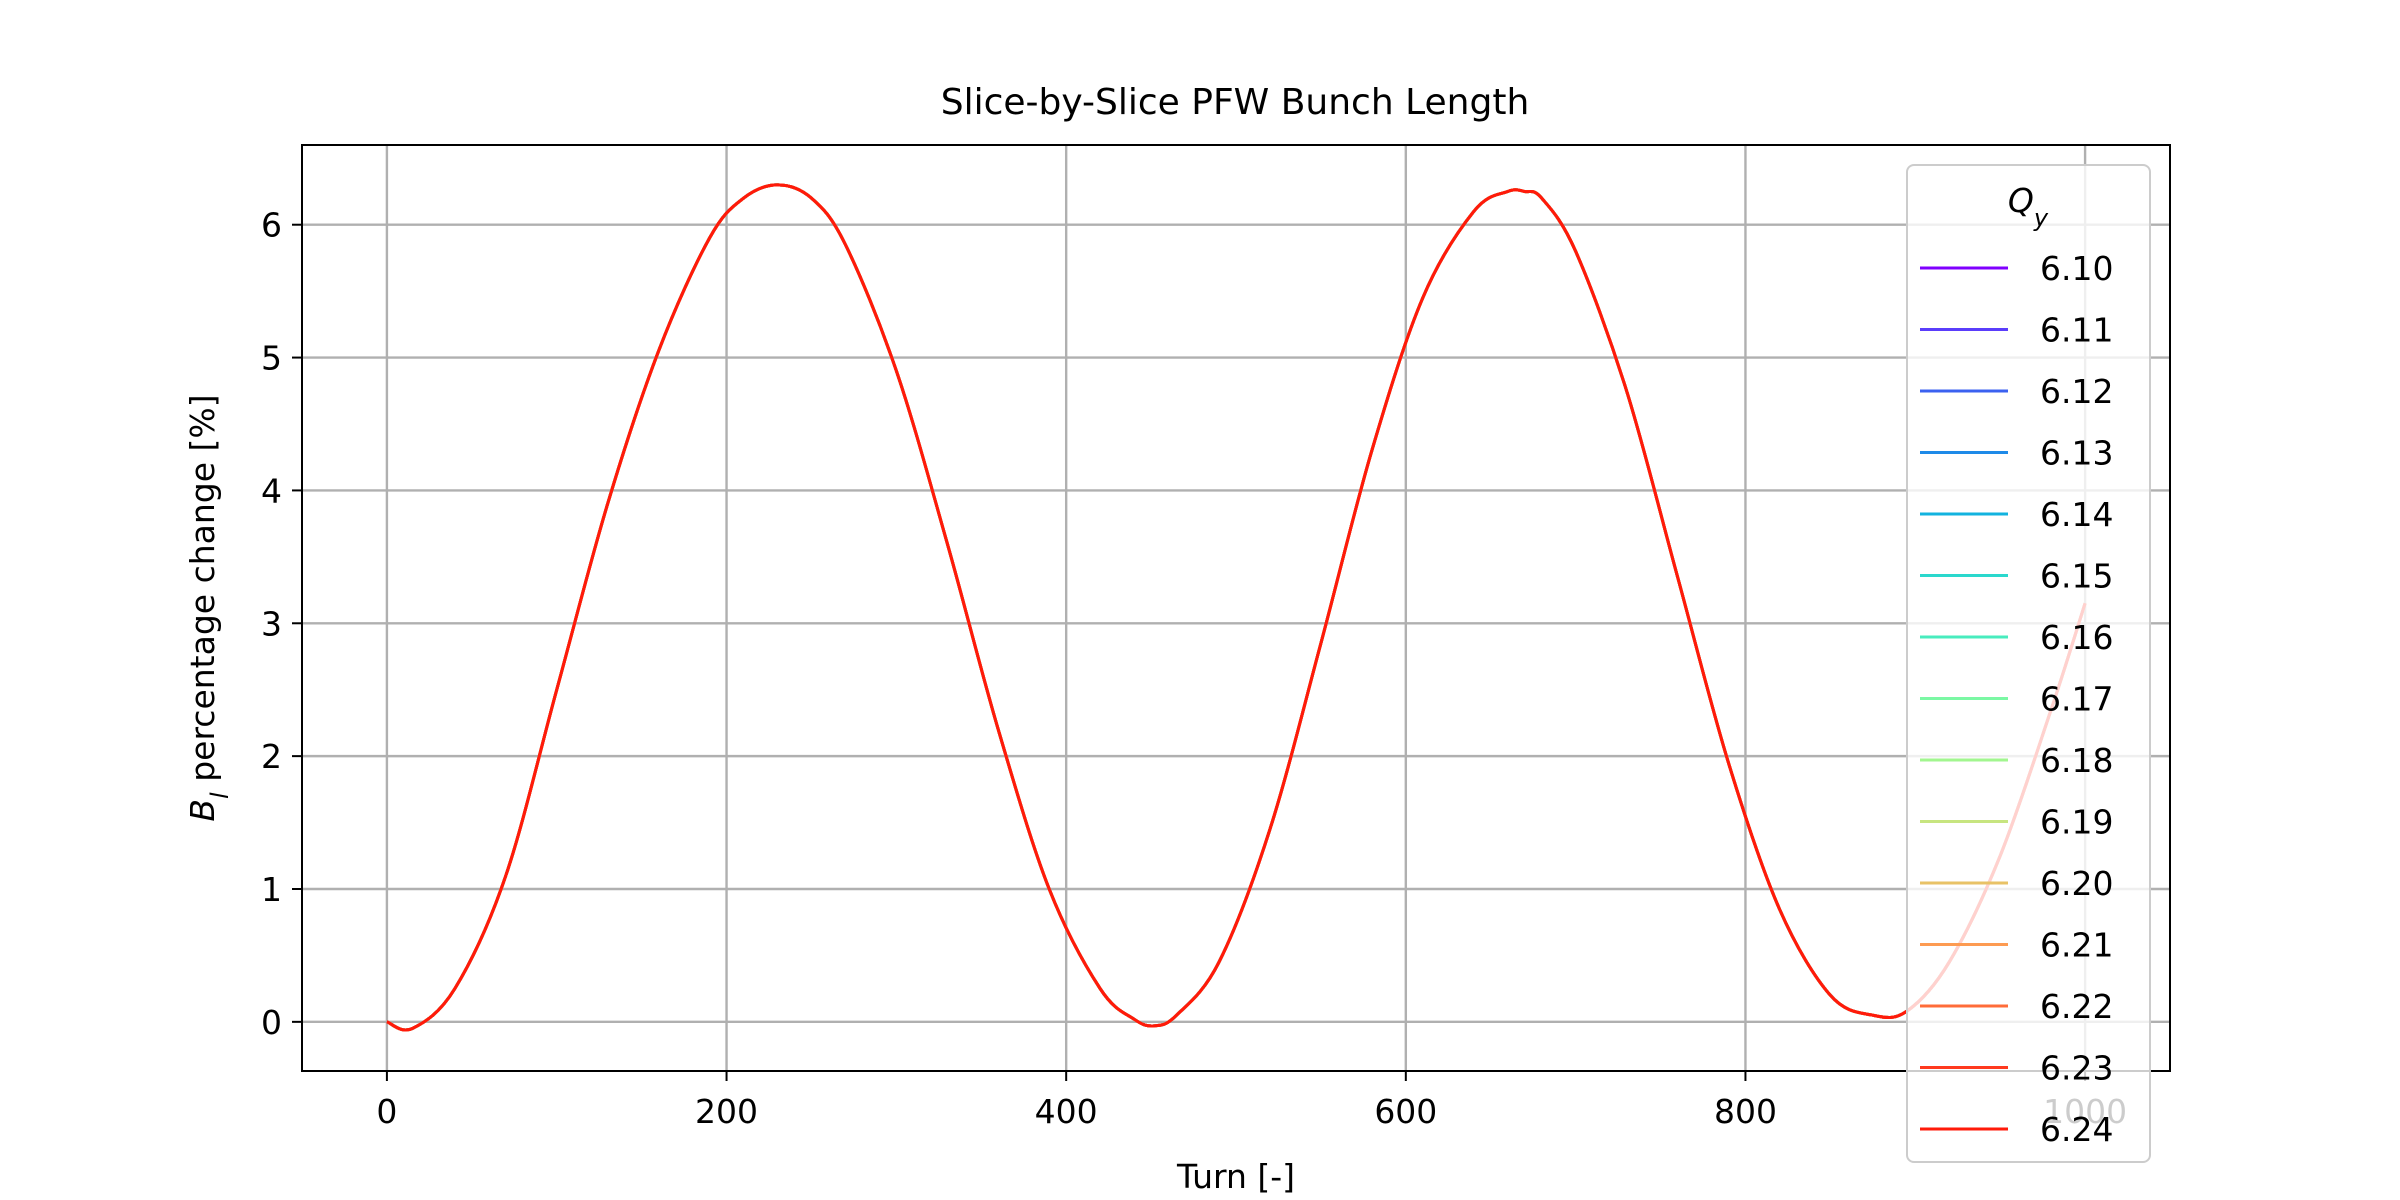  What do you see at coordinates (220, 795) in the screenshot?
I see `y-axis-label-subscript: l` at bounding box center [220, 795].